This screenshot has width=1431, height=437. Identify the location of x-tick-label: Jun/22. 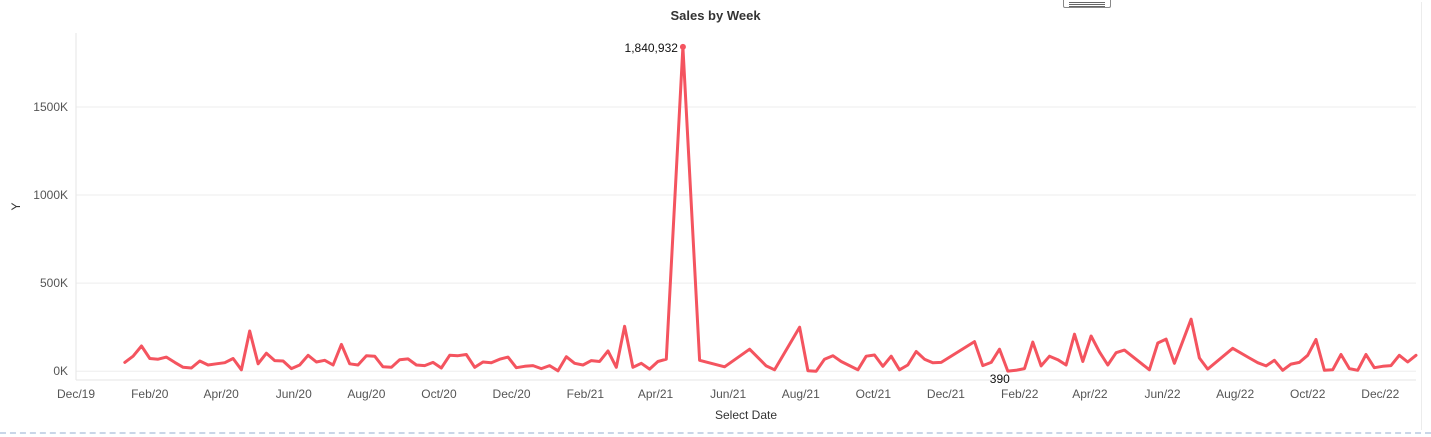
(1163, 394).